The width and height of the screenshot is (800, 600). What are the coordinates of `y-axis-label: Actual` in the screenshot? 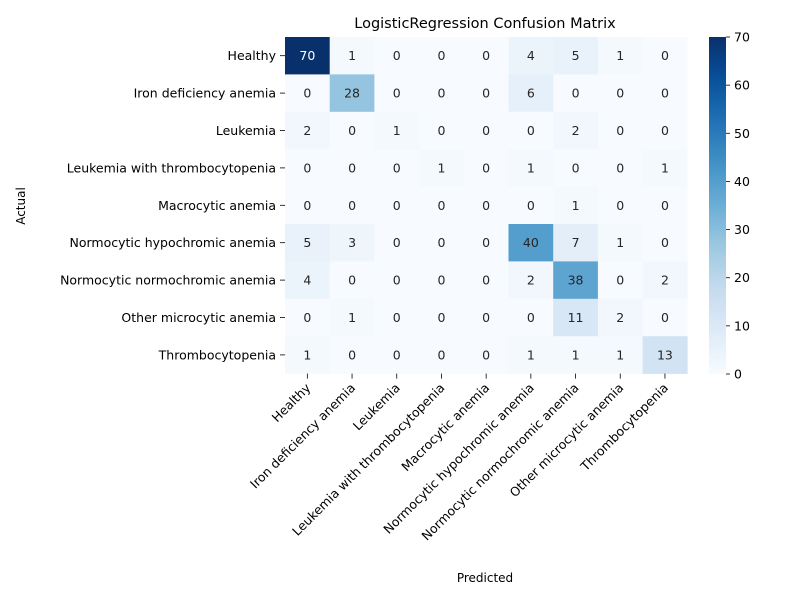 It's located at (21, 206).